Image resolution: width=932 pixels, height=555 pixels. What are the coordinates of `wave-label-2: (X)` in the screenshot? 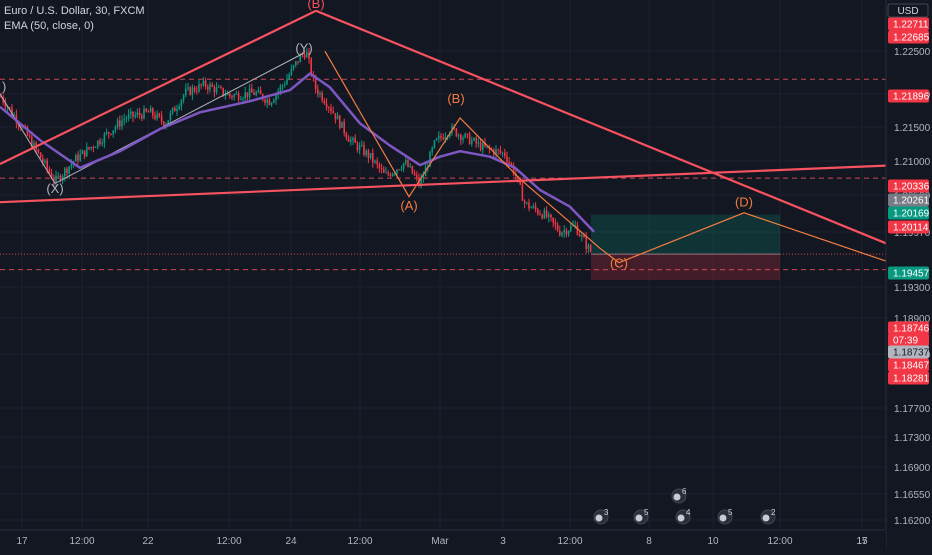 It's located at (54, 188).